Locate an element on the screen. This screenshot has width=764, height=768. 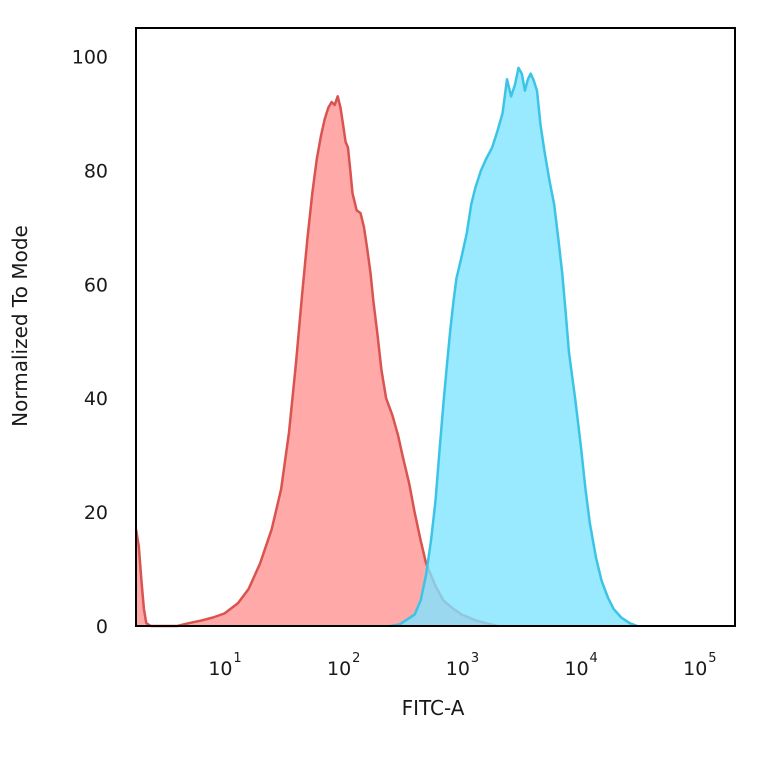
x-tick-label: 10 4 is located at coordinates (580, 665).